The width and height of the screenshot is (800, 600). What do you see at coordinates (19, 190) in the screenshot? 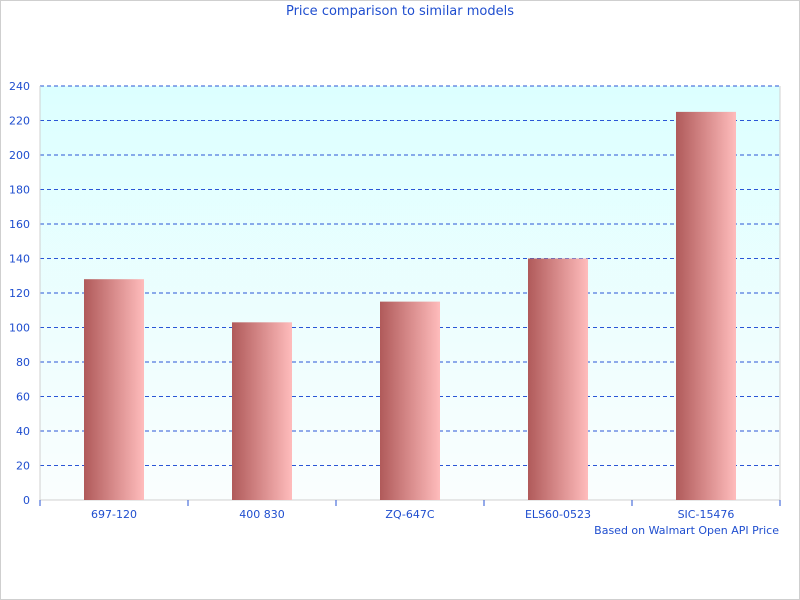
I see `y-tick-label: 180` at bounding box center [19, 190].